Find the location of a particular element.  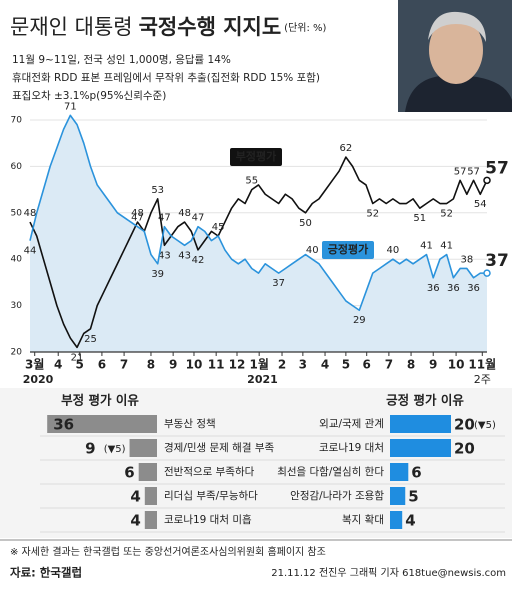

x-tick-label: 6 is located at coordinates (367, 365).